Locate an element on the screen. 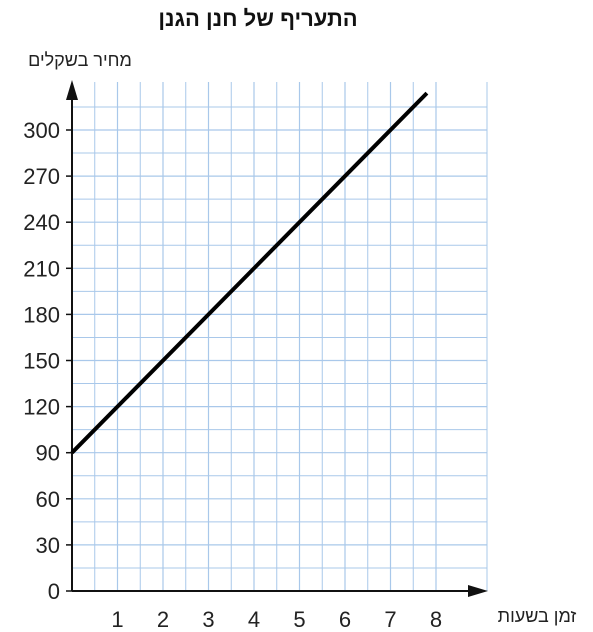 The height and width of the screenshot is (632, 593). y-tick-label: 30 is located at coordinates (48, 545).